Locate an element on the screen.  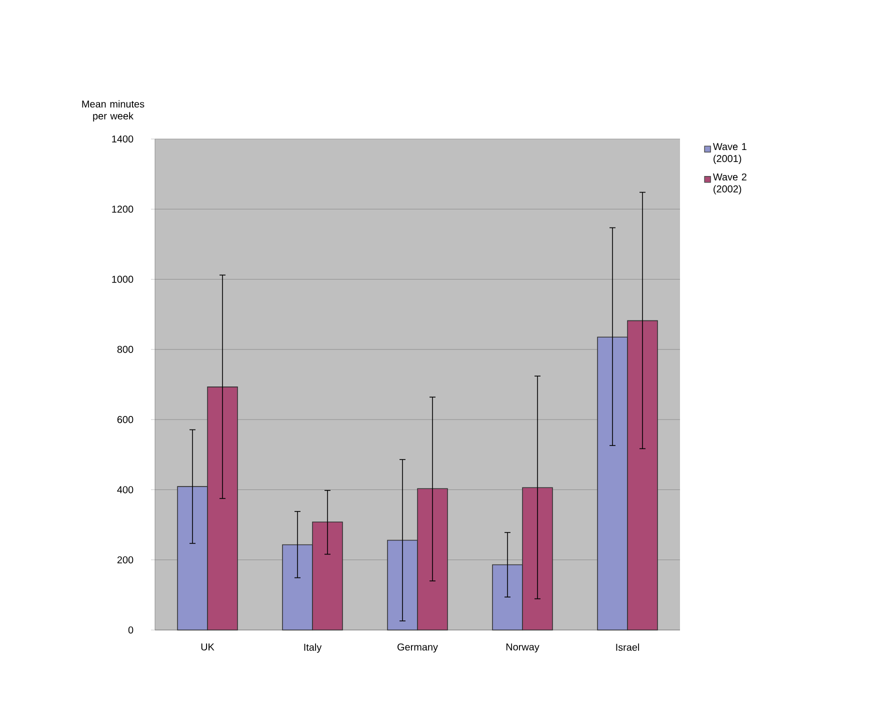
y-tick-label: 600 is located at coordinates (125, 420).